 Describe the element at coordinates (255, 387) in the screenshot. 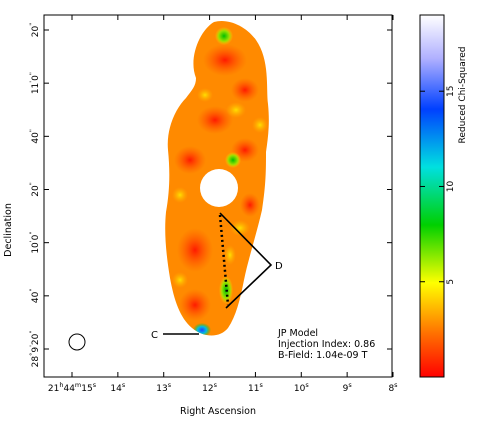

I see `x-tick-label: 11s` at that location.